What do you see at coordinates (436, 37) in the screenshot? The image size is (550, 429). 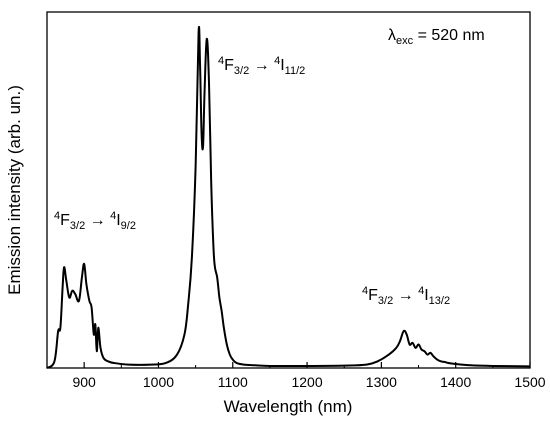 I see `excitation-wavelength-annotation: λexc = 520 nm` at bounding box center [436, 37].